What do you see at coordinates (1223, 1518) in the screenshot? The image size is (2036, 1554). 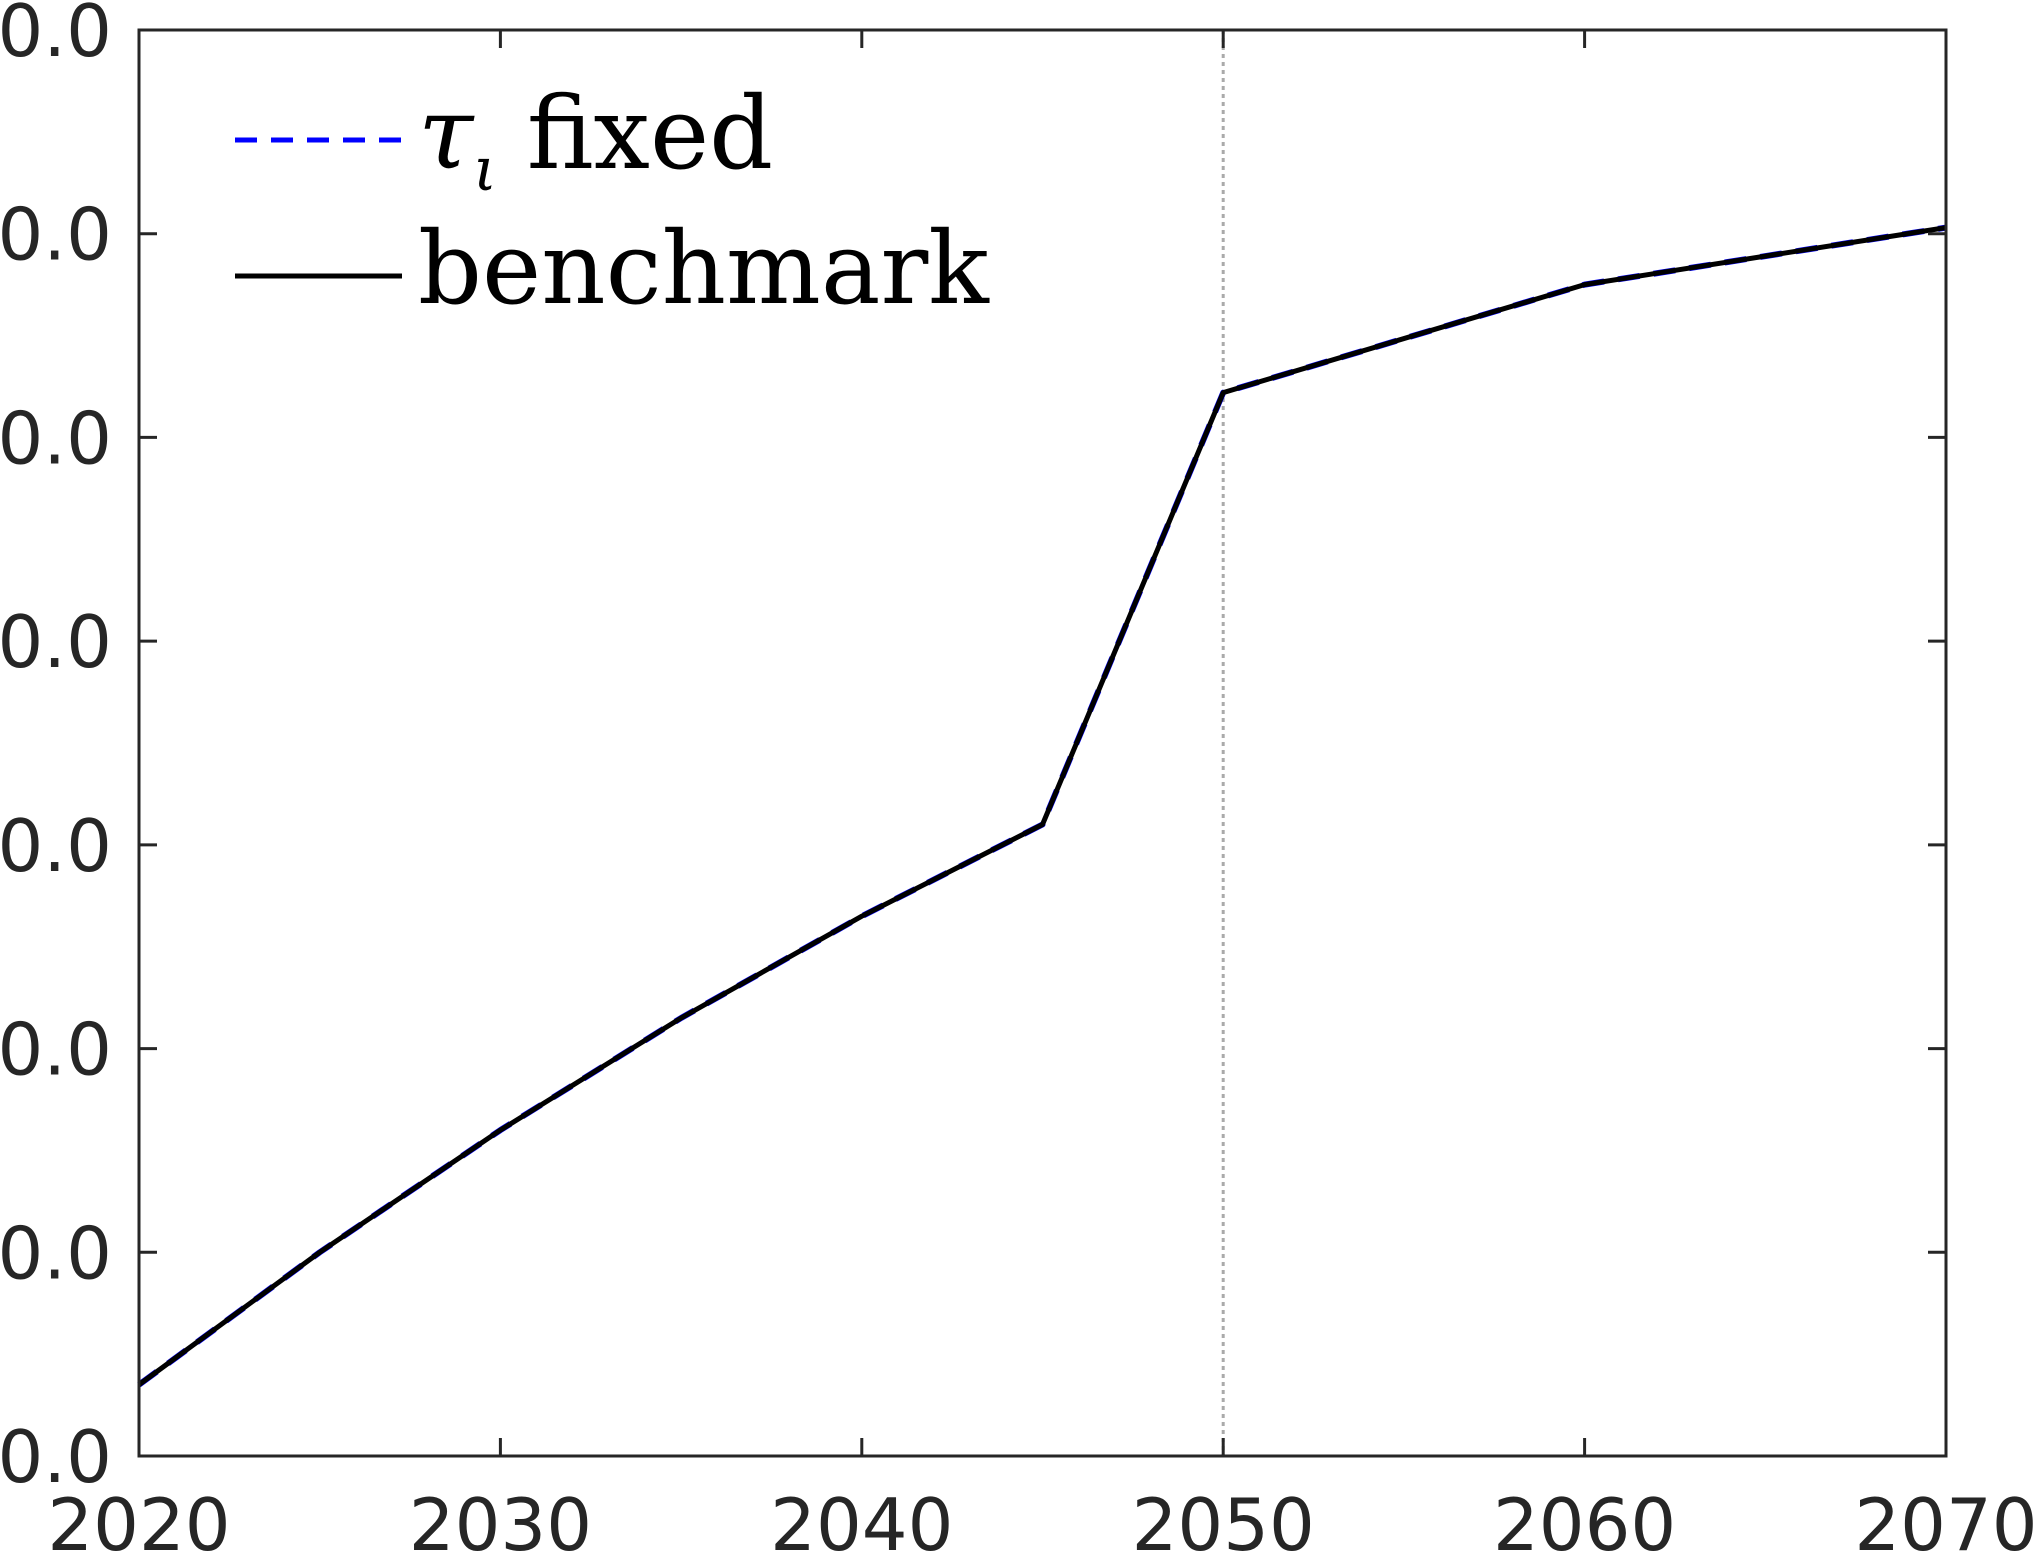 I see `x-tick-label: 2050` at bounding box center [1223, 1518].